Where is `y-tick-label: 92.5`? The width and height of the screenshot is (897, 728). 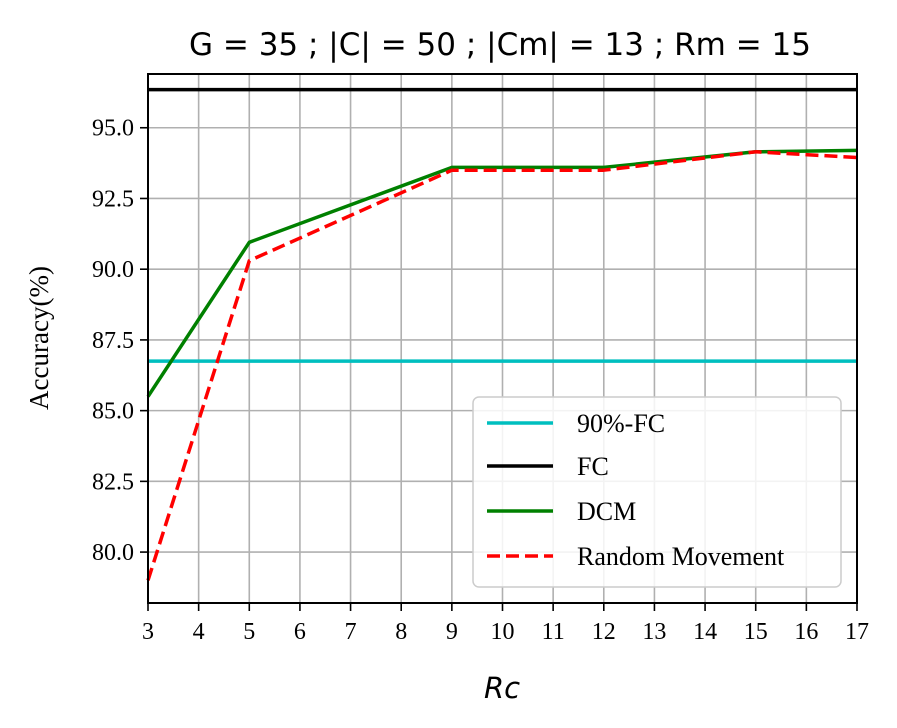 y-tick-label: 92.5 is located at coordinates (113, 199).